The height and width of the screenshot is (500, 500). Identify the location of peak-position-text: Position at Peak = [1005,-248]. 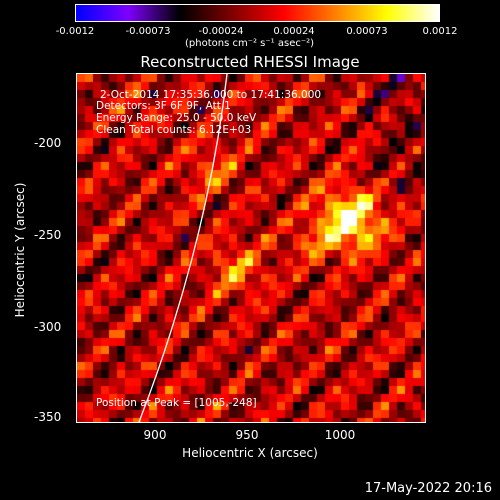
(176, 403).